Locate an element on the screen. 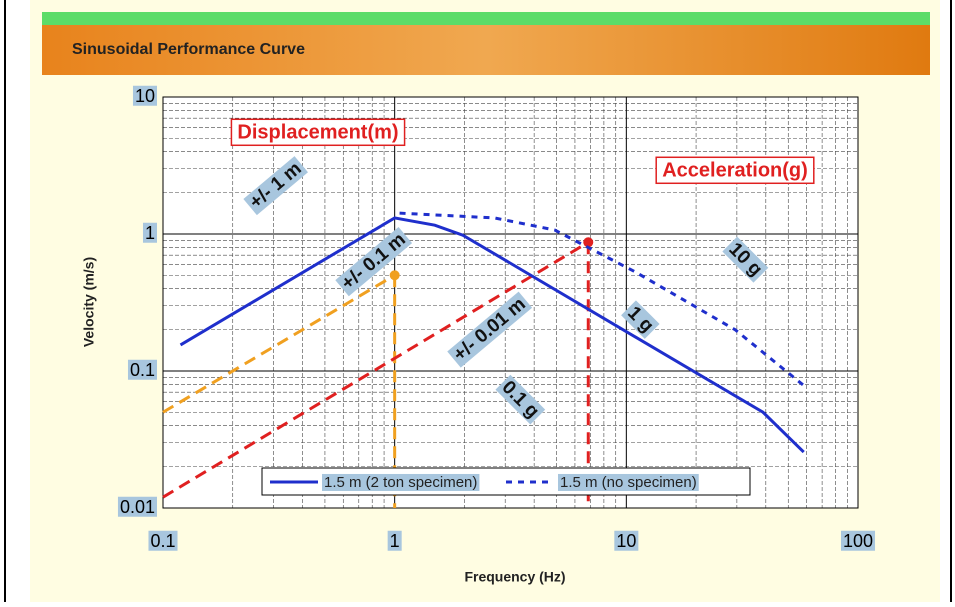 This screenshot has height=607, width=955. header-stripe is located at coordinates (486, 18).